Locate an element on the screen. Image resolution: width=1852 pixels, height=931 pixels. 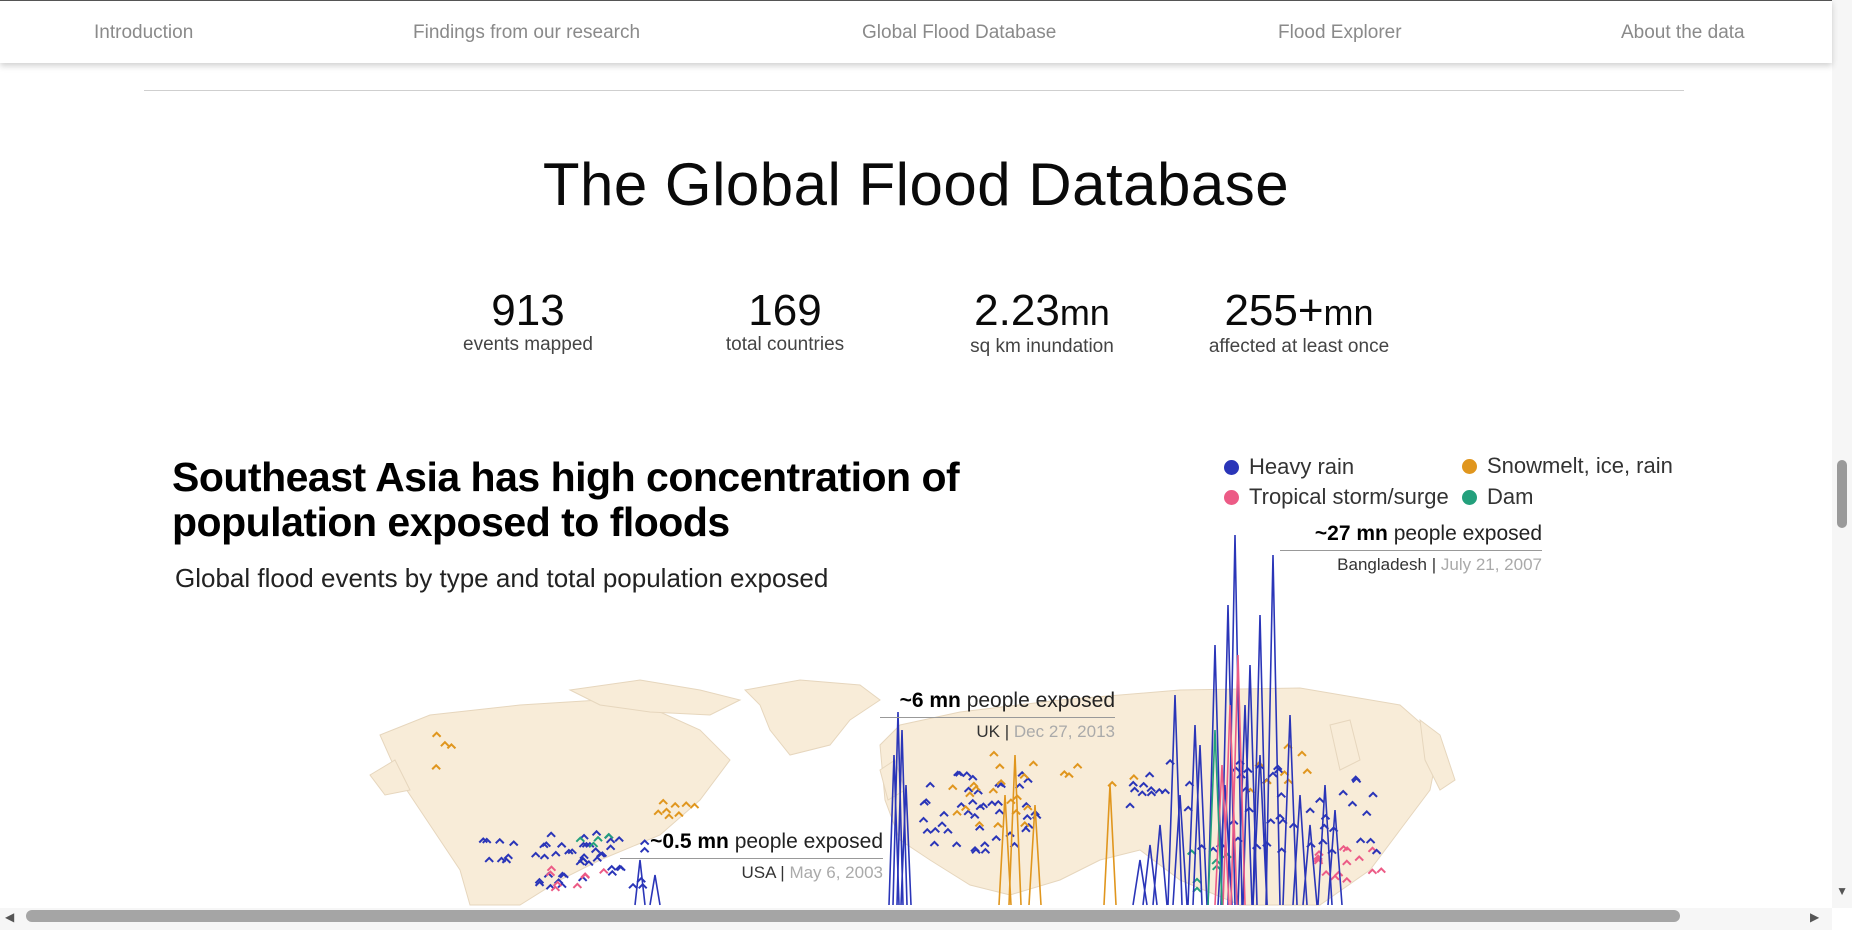
vertical-scrollbar is located at coordinates (1842, 454).